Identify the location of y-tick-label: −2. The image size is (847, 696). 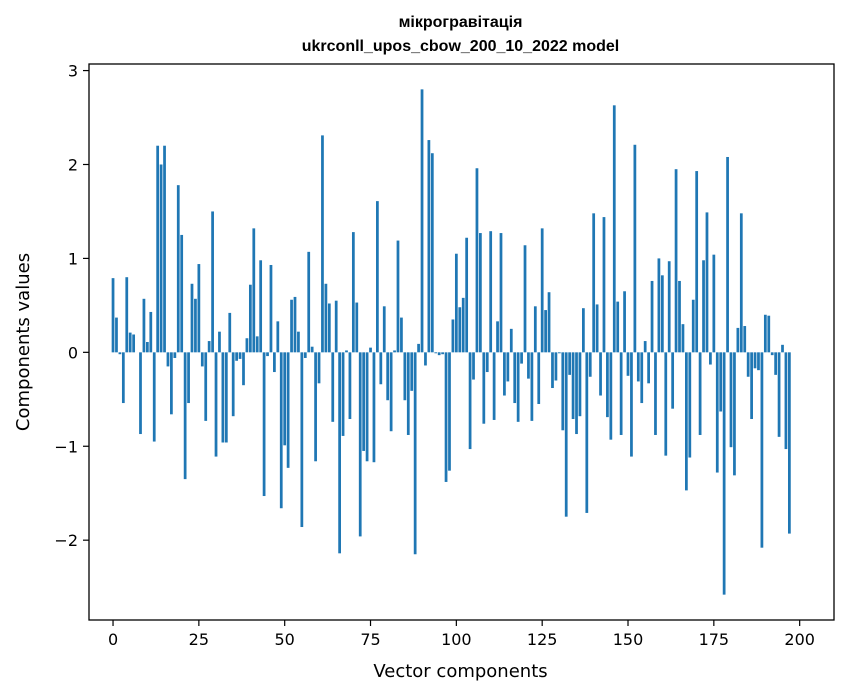
(66, 540).